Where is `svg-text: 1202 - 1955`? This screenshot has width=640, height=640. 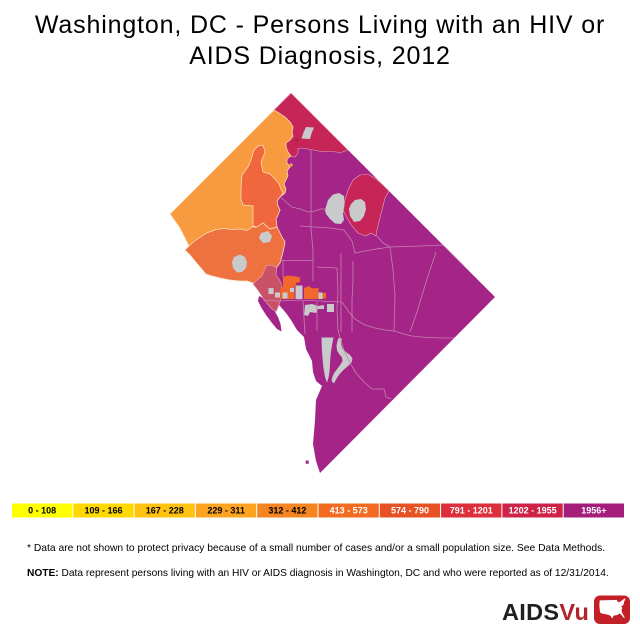
svg-text: 1202 - 1955 is located at coordinates (533, 510).